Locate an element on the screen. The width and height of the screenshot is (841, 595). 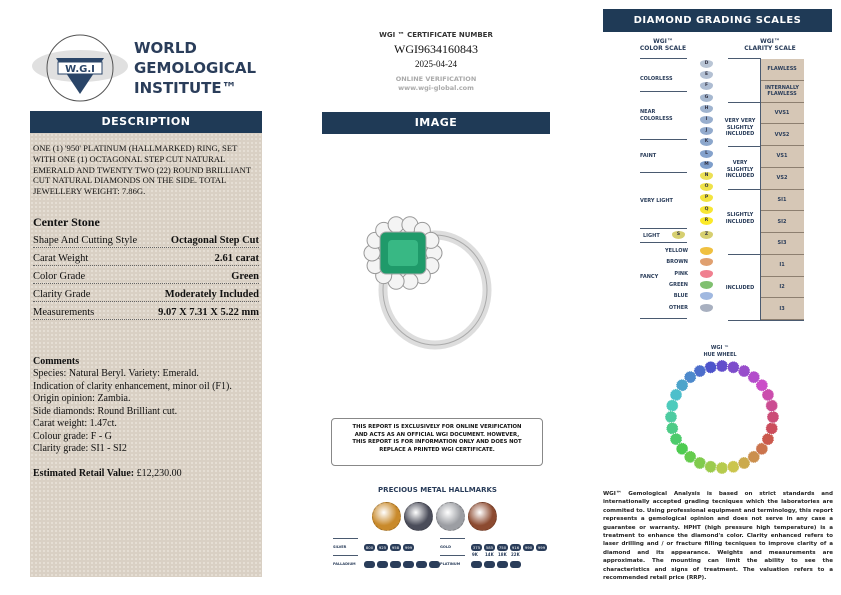
light-diamond-S: S is located at coordinates (678, 235).